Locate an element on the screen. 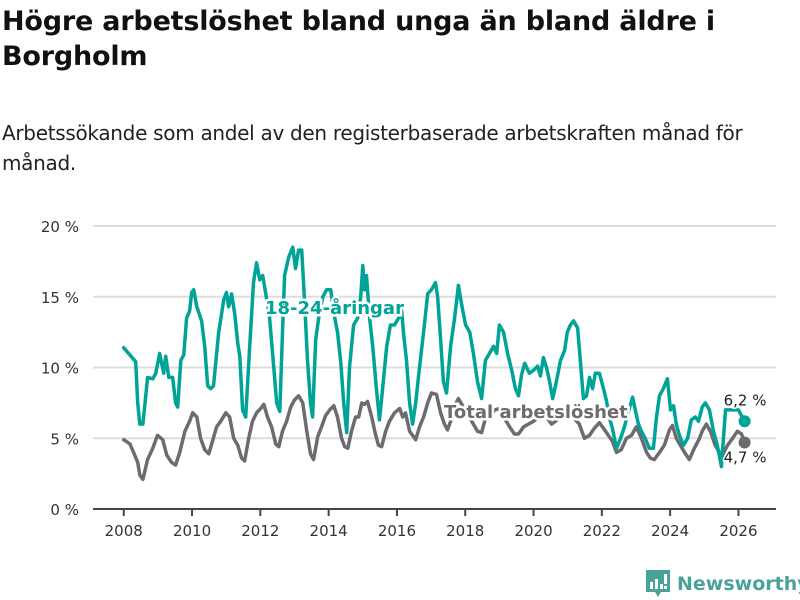  x-tick-label: 2018 is located at coordinates (465, 531).